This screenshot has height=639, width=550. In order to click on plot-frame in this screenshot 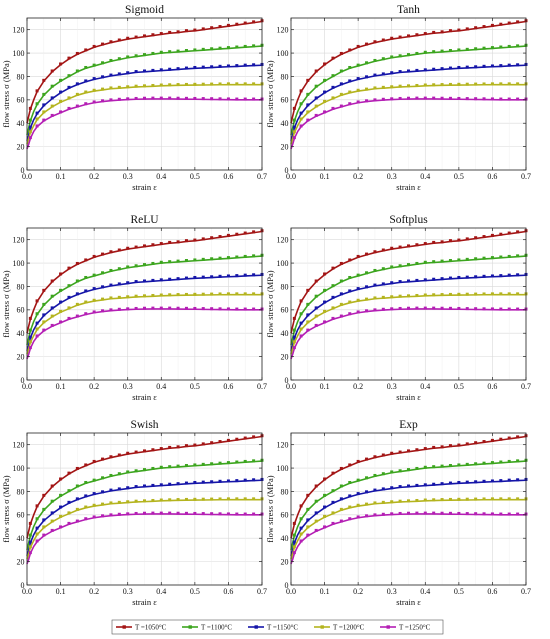, I will do `click(408, 304)`.